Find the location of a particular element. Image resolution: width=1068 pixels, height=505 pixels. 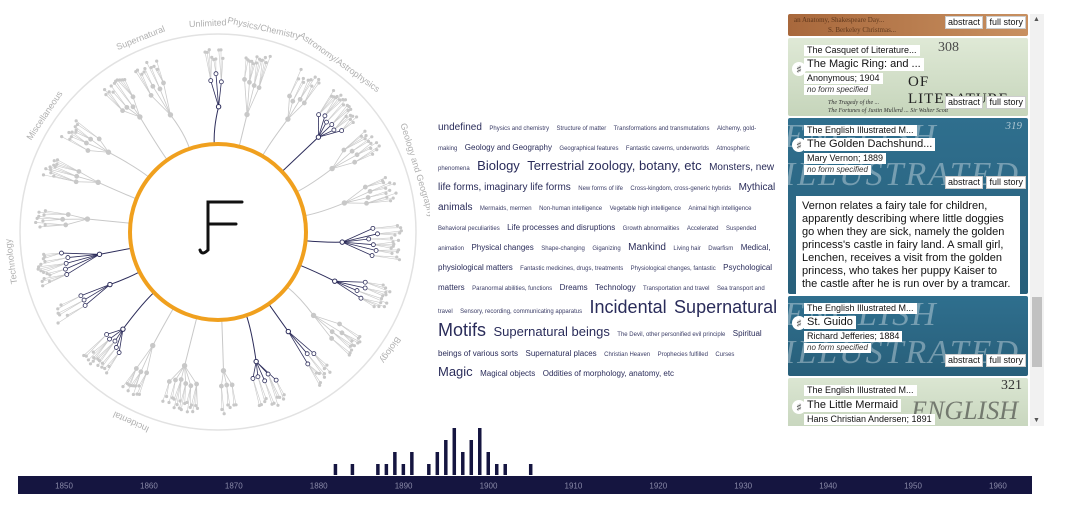

cloud-term: Non-human intelligence is located at coordinates (570, 209).